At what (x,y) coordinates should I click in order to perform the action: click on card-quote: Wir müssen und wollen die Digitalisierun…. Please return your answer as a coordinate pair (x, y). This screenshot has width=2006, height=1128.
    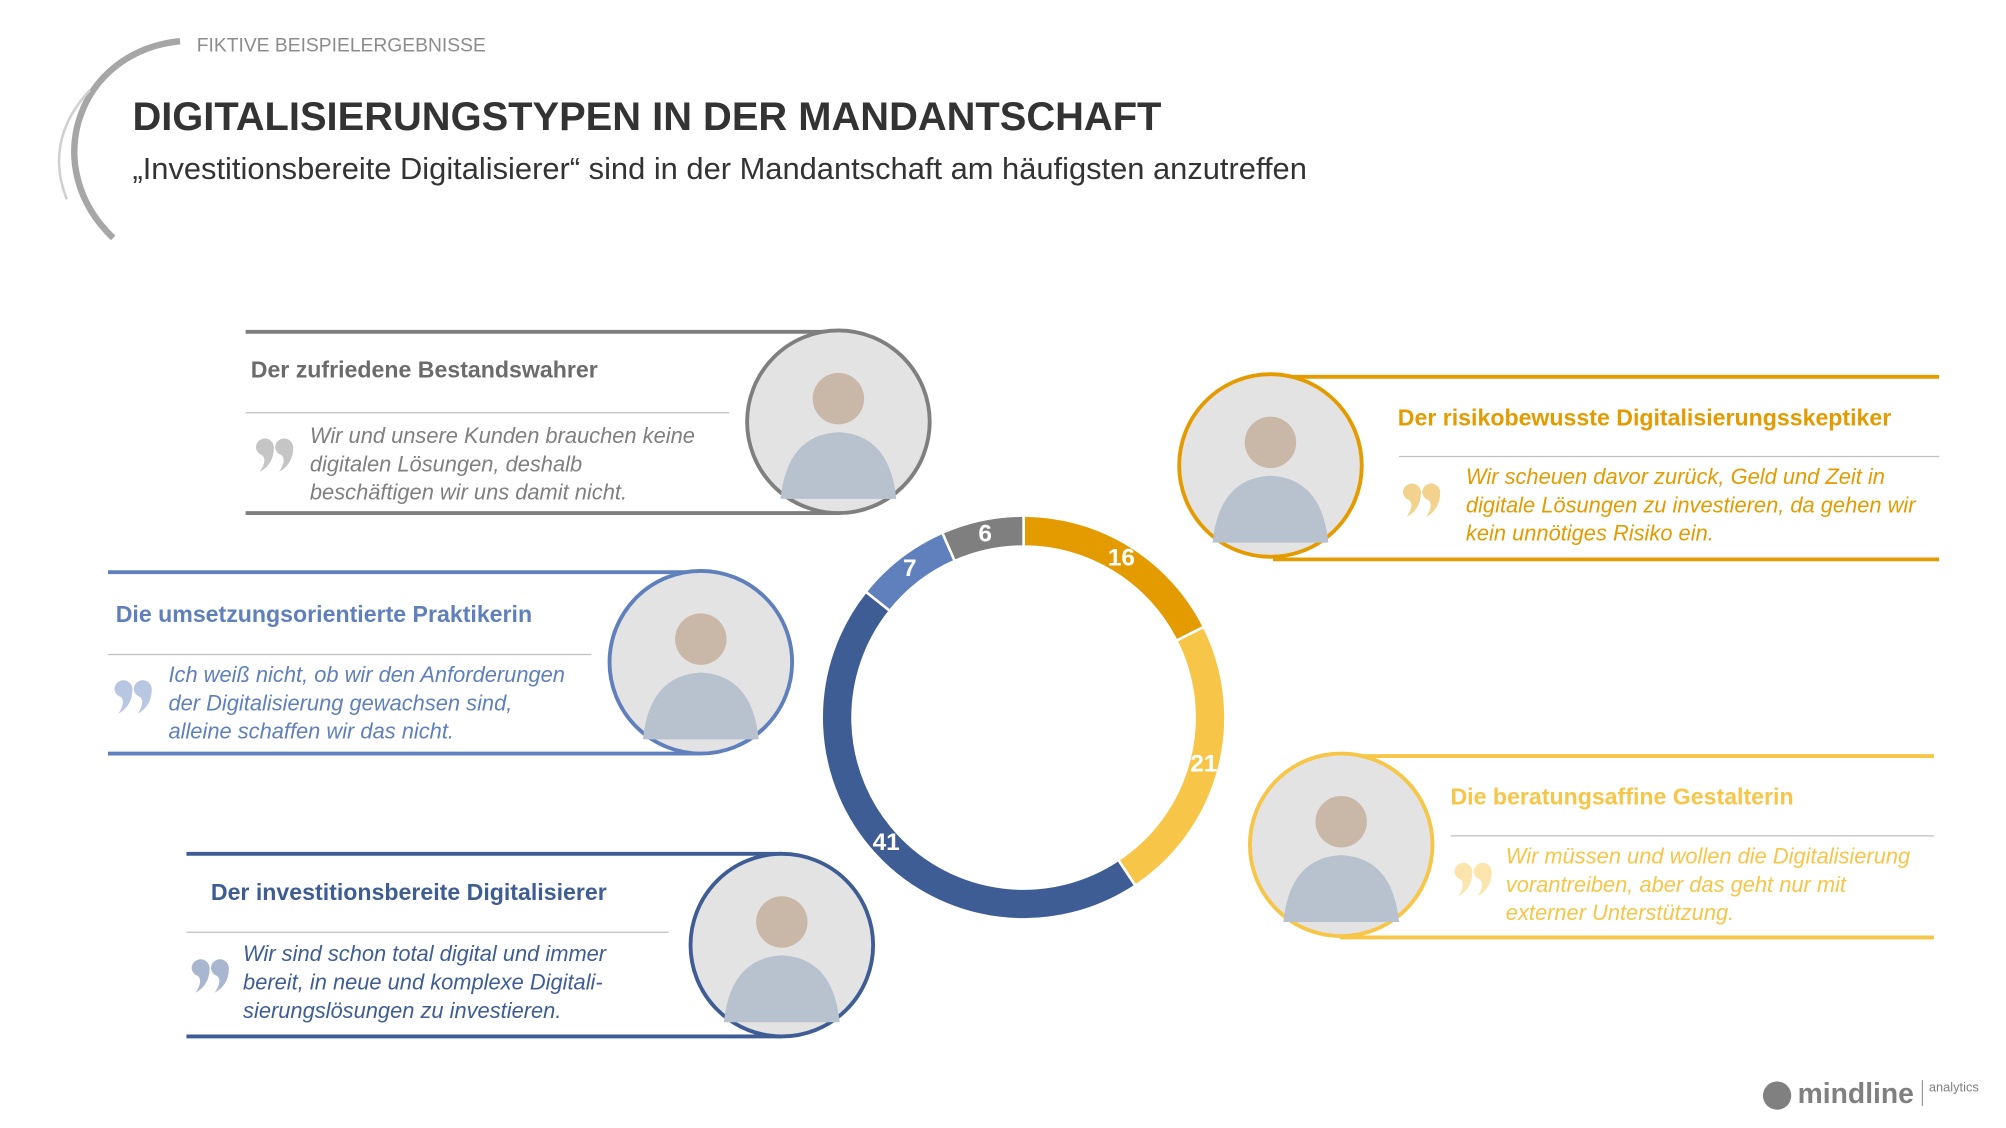
    Looking at the image, I should click on (1708, 855).